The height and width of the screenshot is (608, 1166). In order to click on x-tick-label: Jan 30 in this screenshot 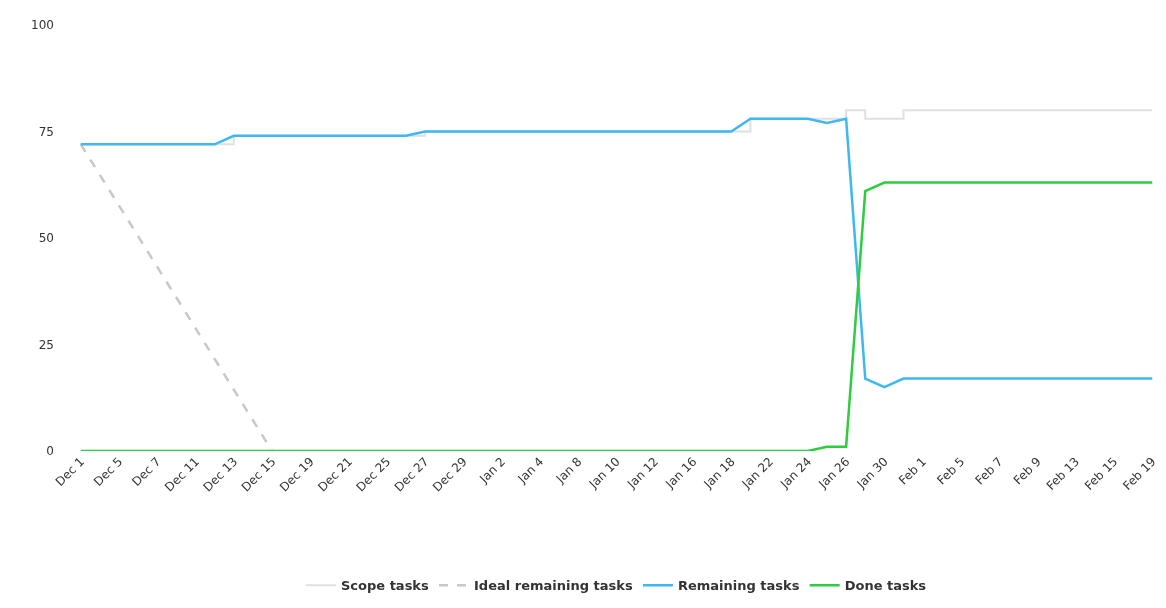, I will do `click(872, 473)`.